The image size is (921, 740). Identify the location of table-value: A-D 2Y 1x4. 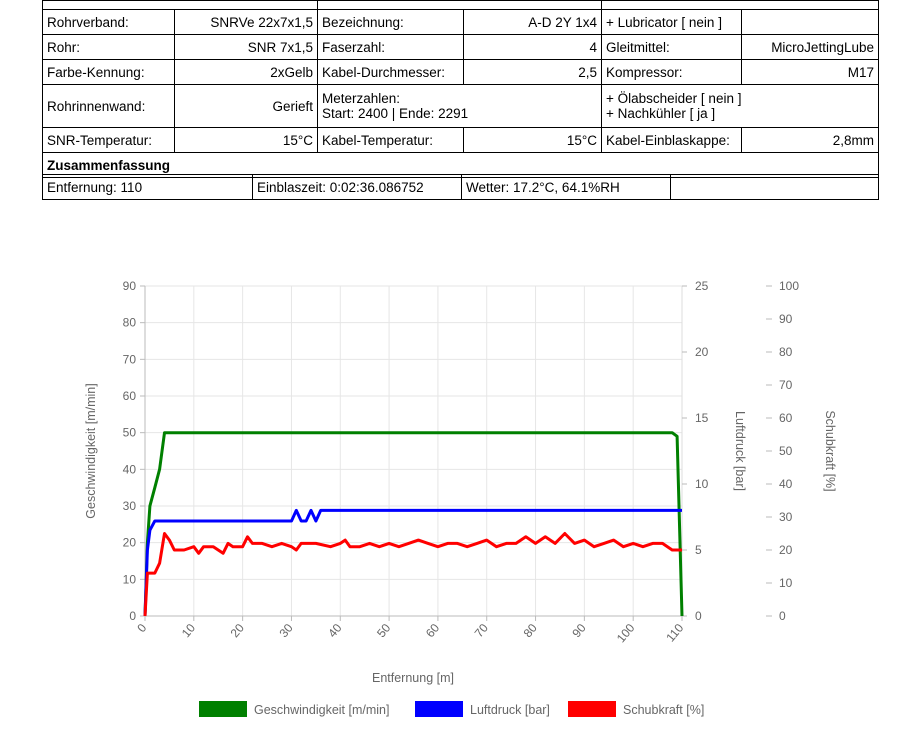
(532, 22).